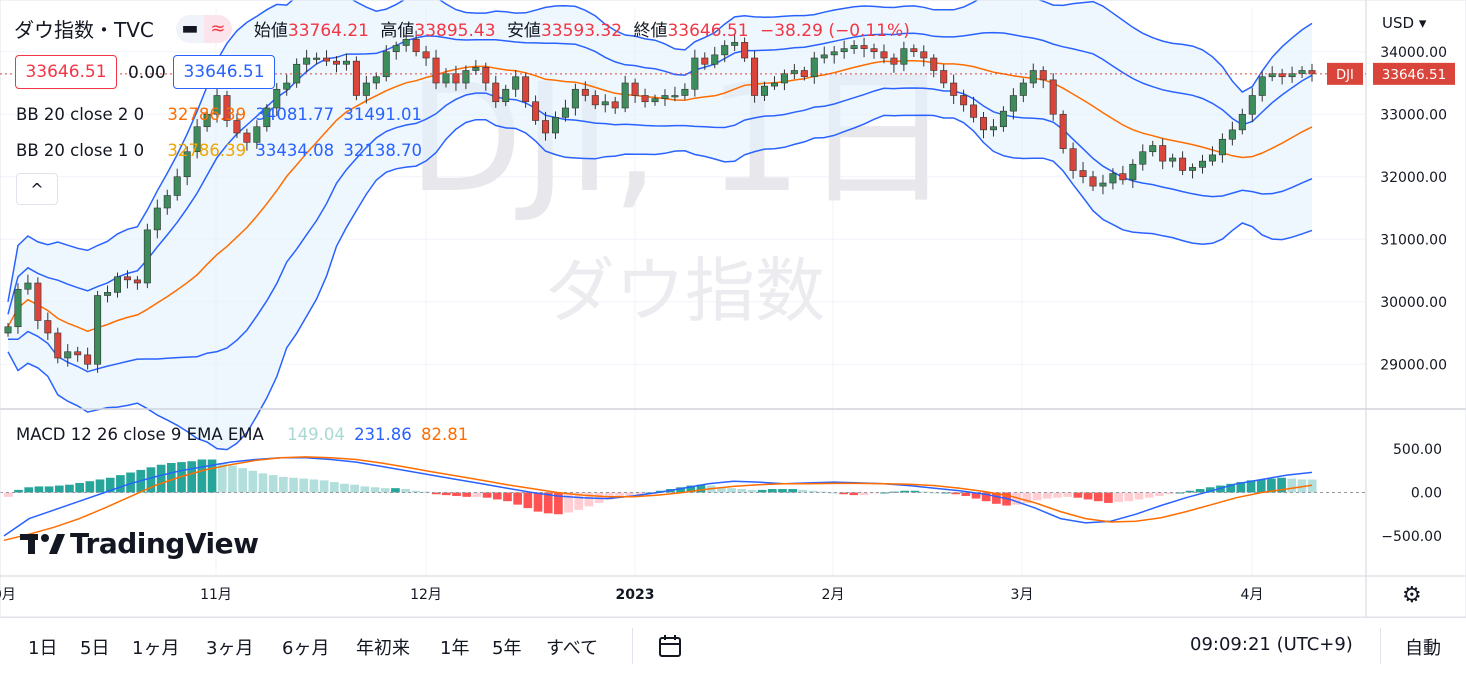 The width and height of the screenshot is (1466, 679). Describe the element at coordinates (383, 648) in the screenshot. I see `range-button: 年初来` at that location.